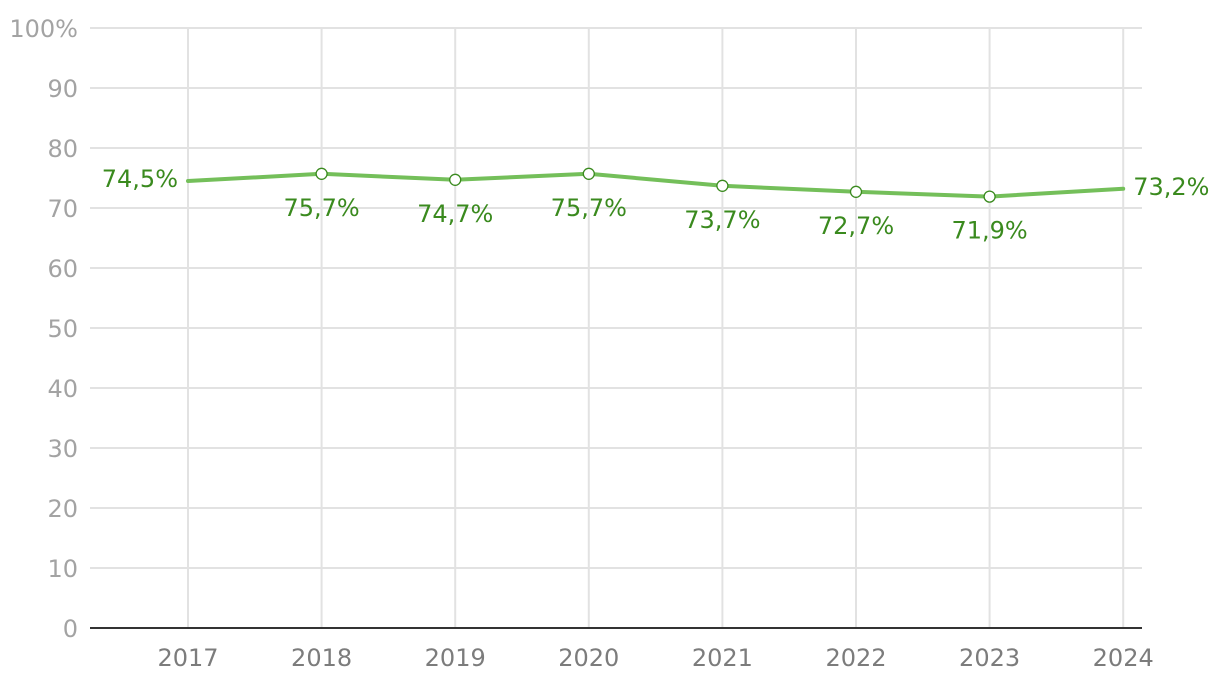 The height and width of the screenshot is (692, 1220). I want to click on y-tick-label: 90, so click(62, 89).